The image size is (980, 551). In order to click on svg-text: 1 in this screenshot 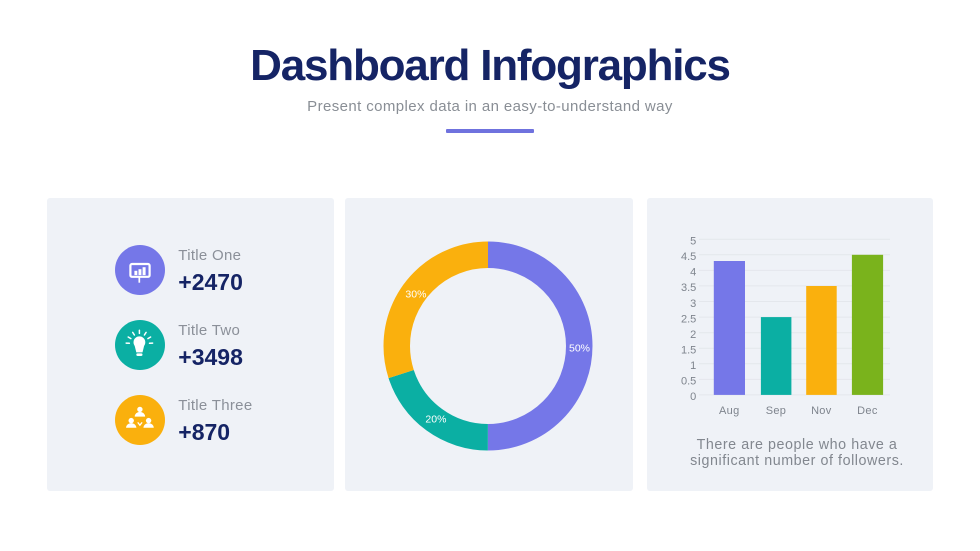, I will do `click(693, 366)`.